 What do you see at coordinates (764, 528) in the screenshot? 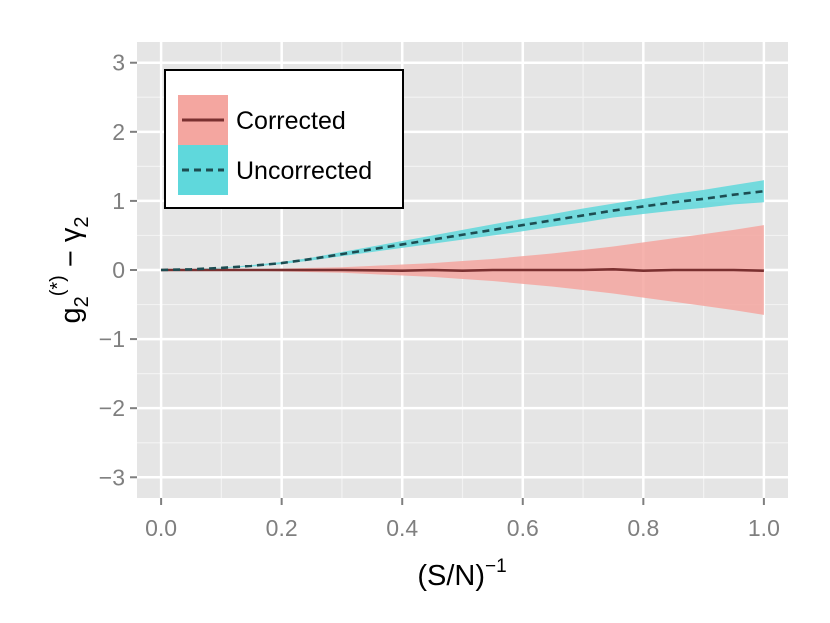
I see `x-tick-label: 1.0` at bounding box center [764, 528].